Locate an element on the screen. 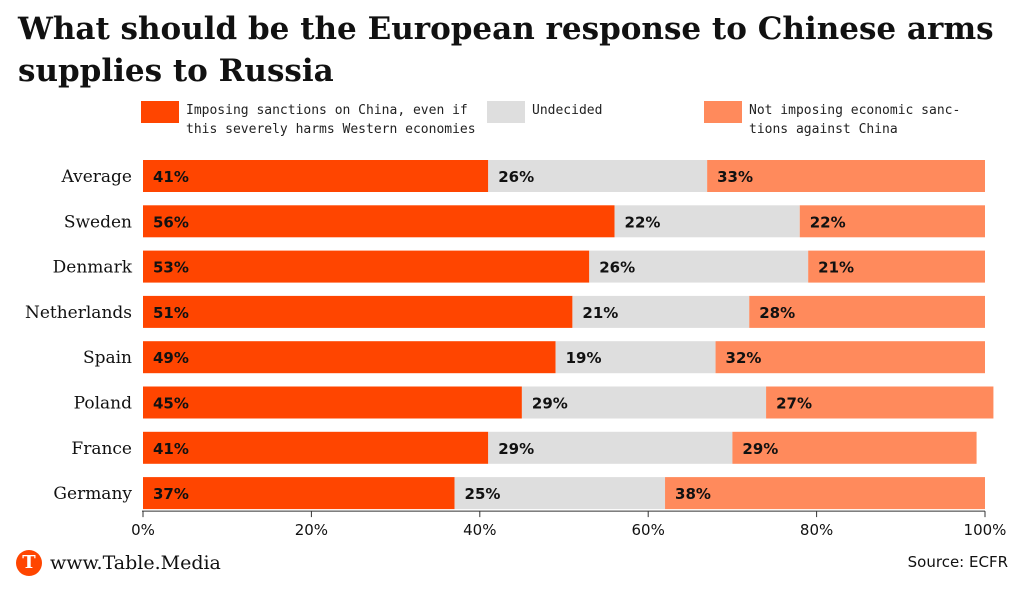 The width and height of the screenshot is (1024, 590). bar-spain-undecided is located at coordinates (635, 357).